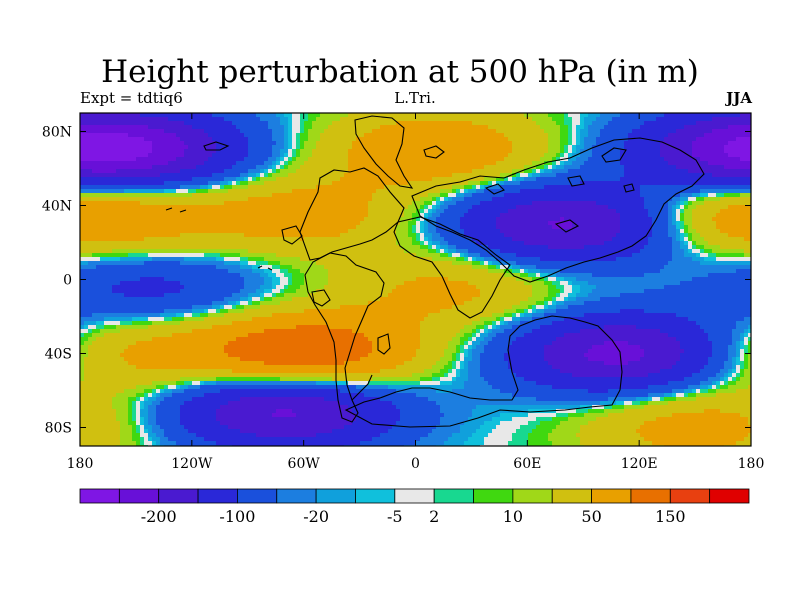 Image resolution: width=800 pixels, height=600 pixels. What do you see at coordinates (316, 516) in the screenshot?
I see `colorbar-label: -20` at bounding box center [316, 516].